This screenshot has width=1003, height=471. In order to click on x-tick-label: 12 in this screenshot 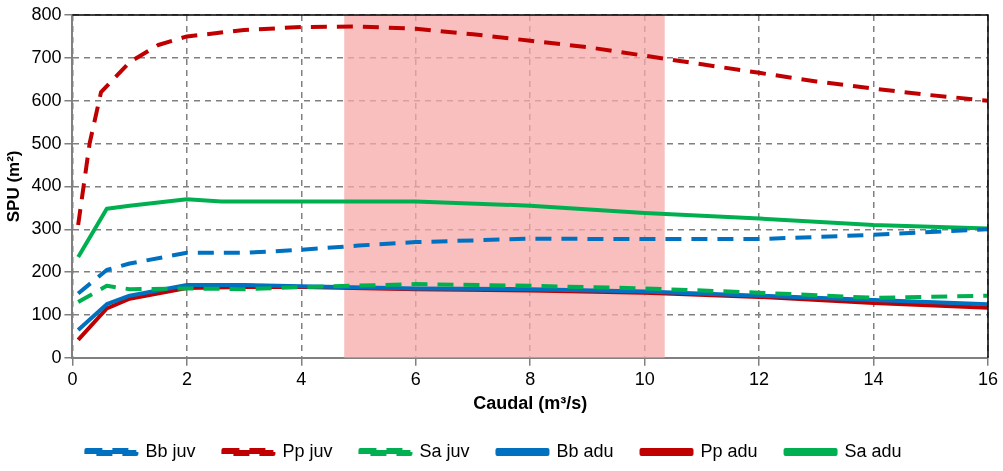, I will do `click(759, 378)`.